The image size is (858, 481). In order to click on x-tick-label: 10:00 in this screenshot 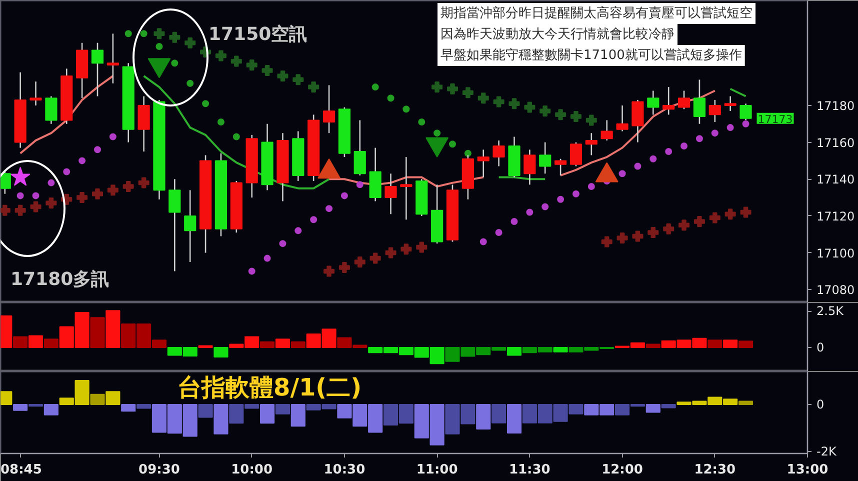, I will do `click(252, 470)`.